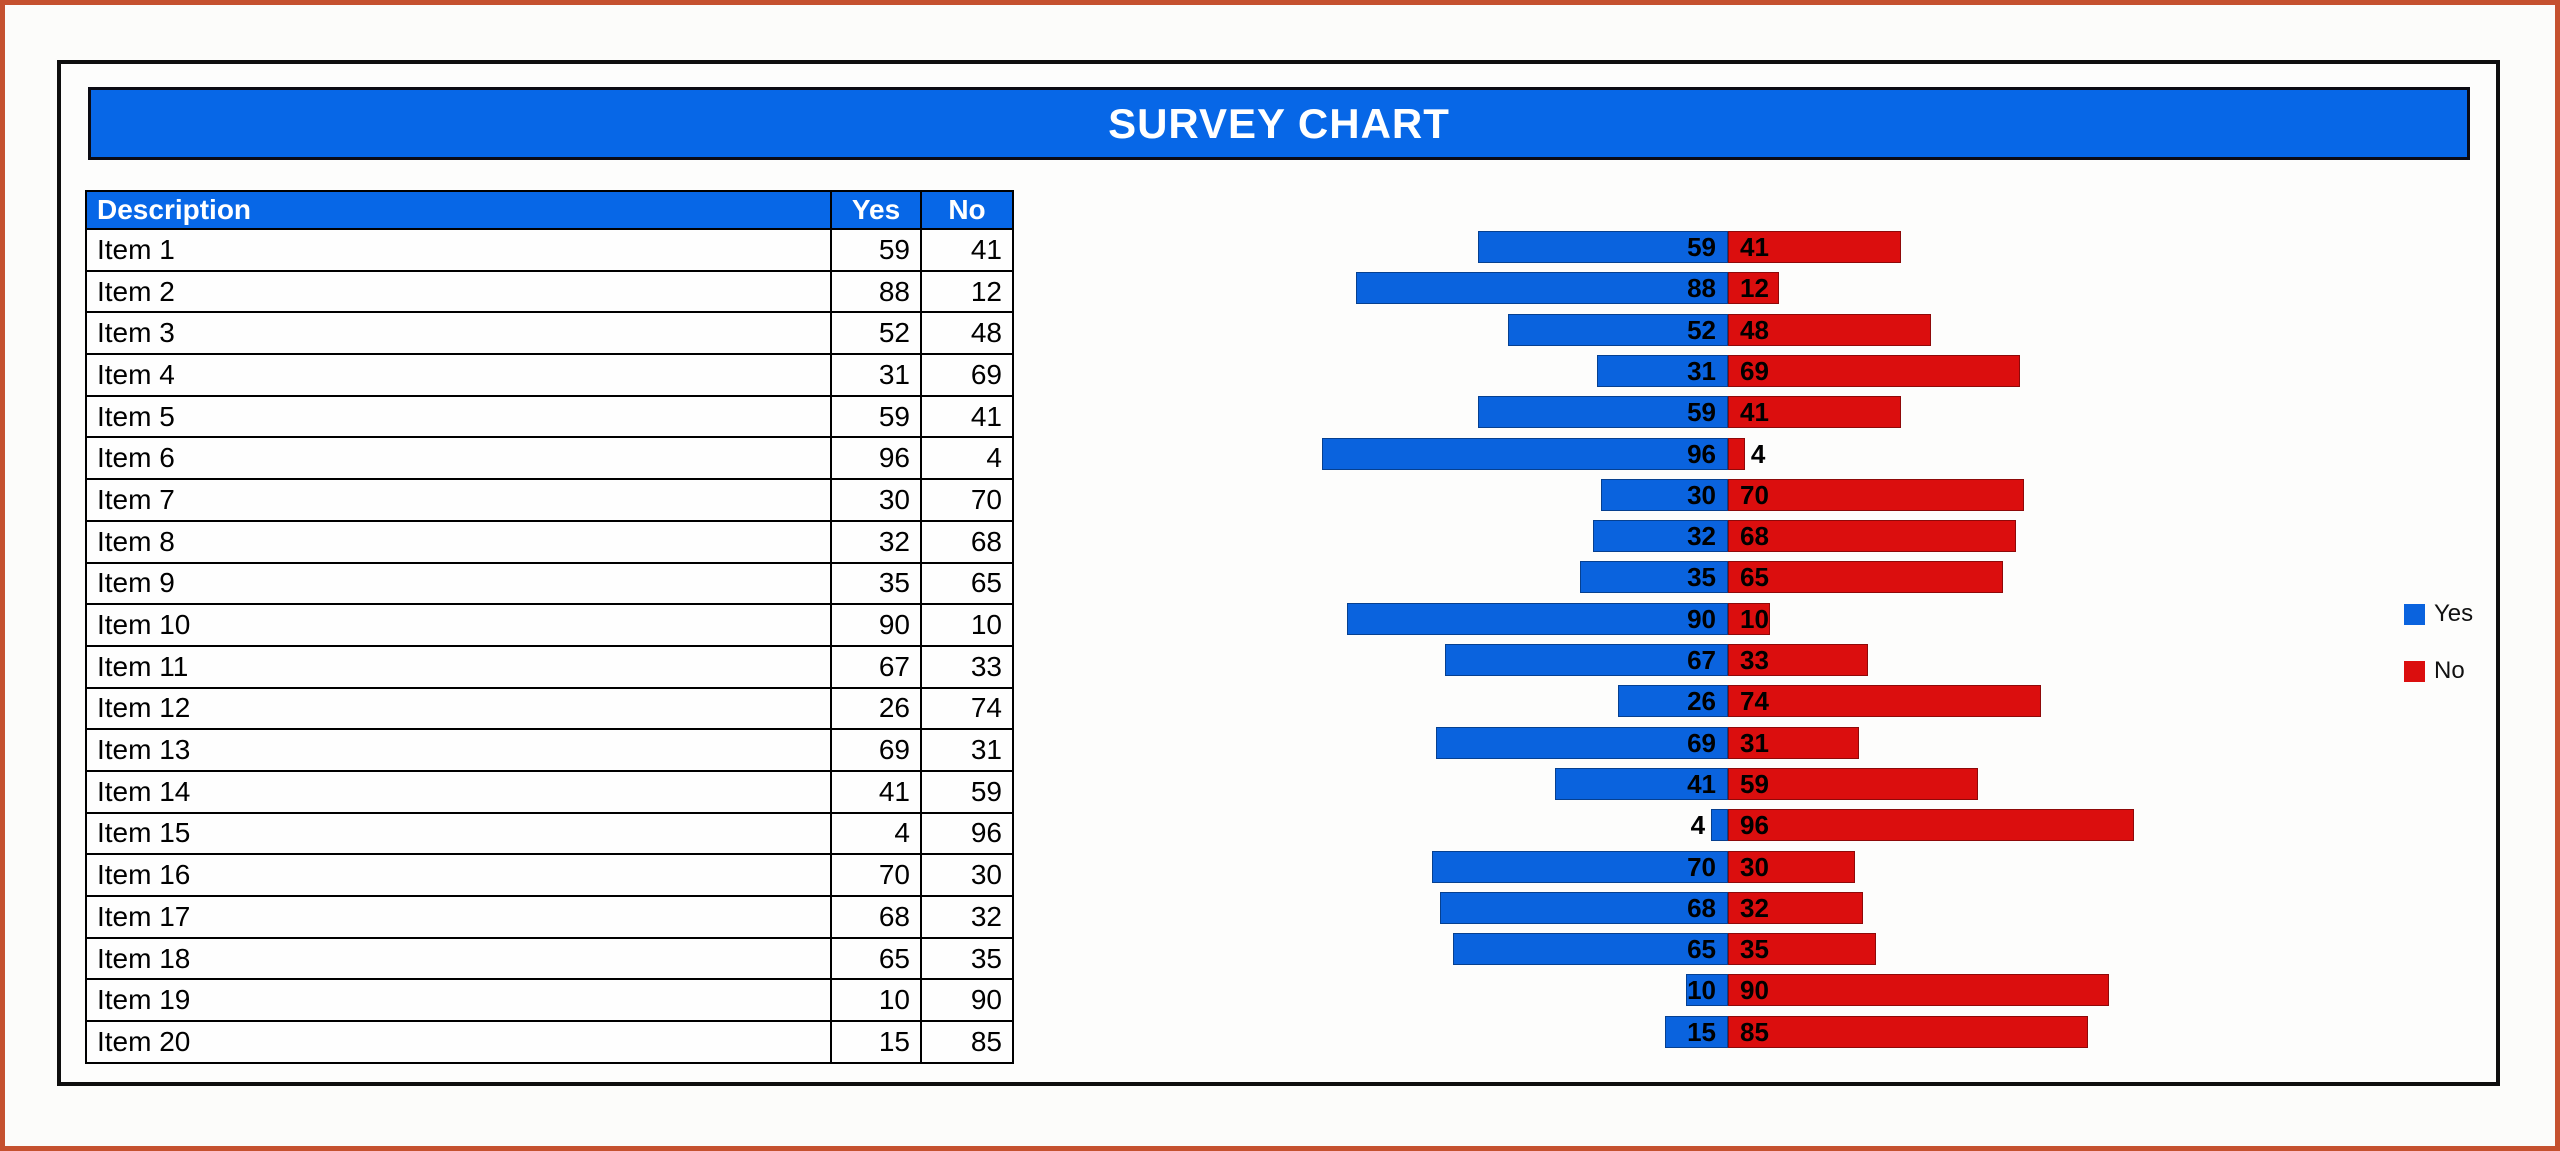 This screenshot has height=1151, width=2560. Describe the element at coordinates (1754, 990) in the screenshot. I see `bar-label-no: 90` at that location.